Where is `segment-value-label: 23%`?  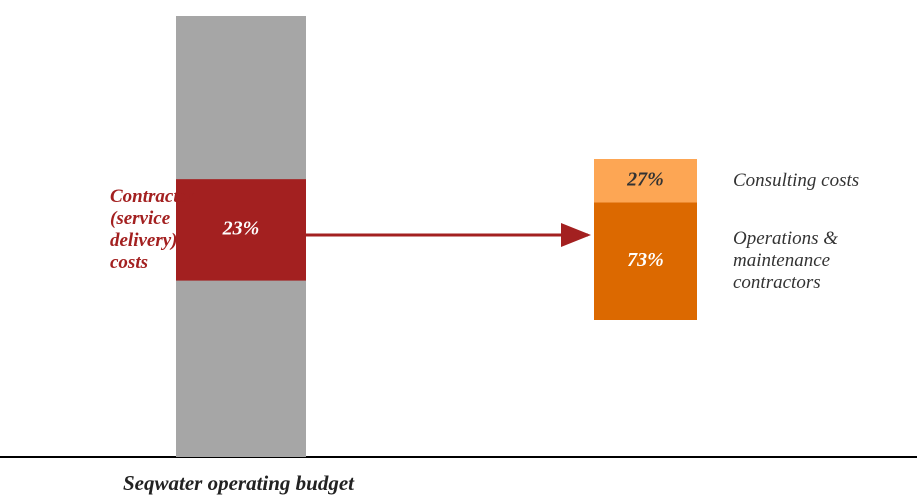
segment-value-label: 23% is located at coordinates (241, 228).